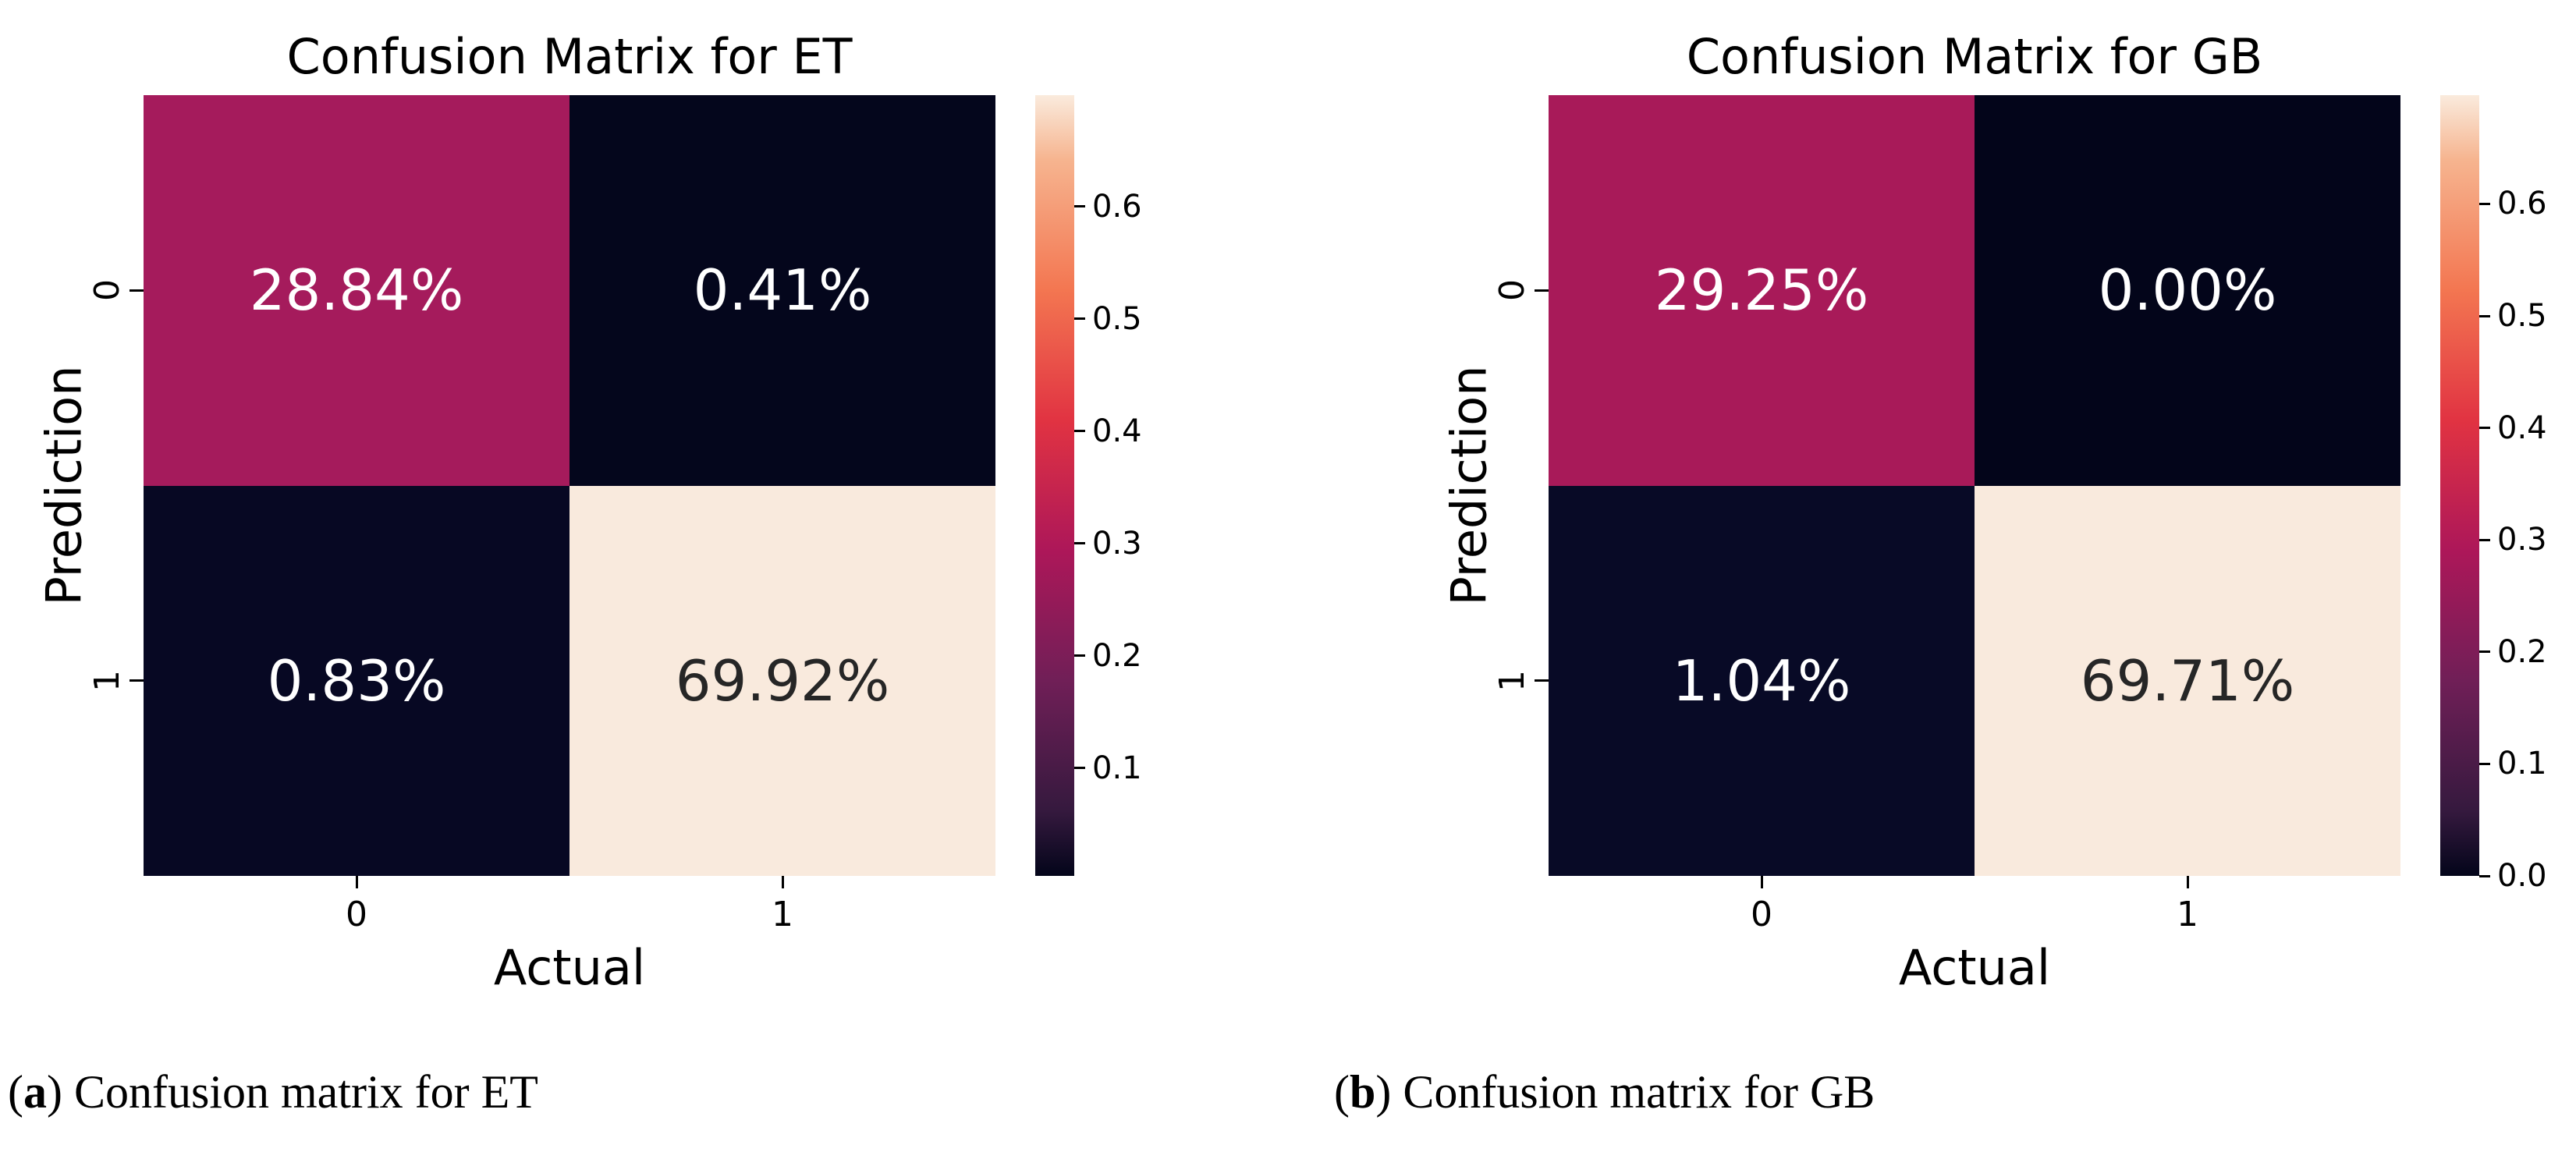 This screenshot has height=1152, width=2576. I want to click on caption-marker: b, so click(1362, 1092).